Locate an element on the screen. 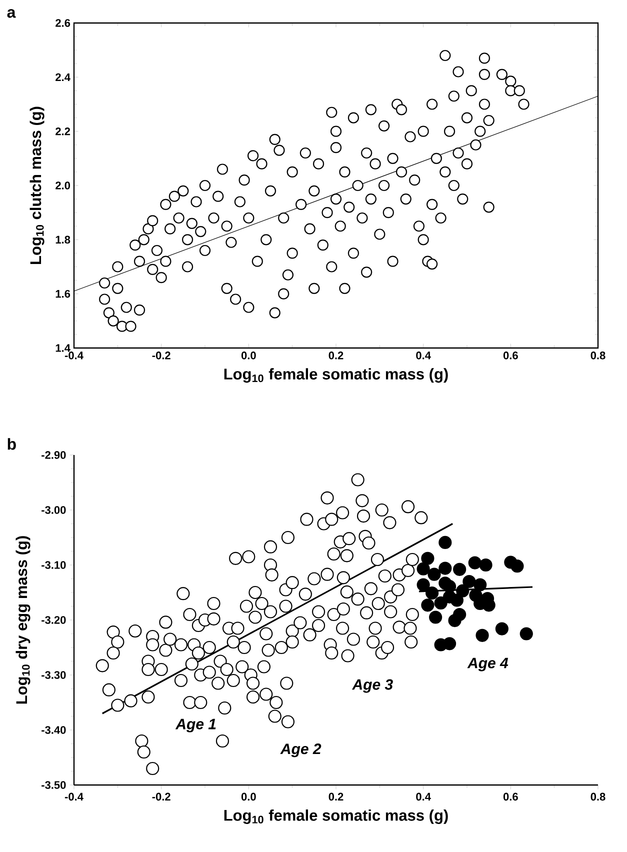 Image resolution: width=627 pixels, height=852 pixels. annotation: Age 1 is located at coordinates (195, 725).